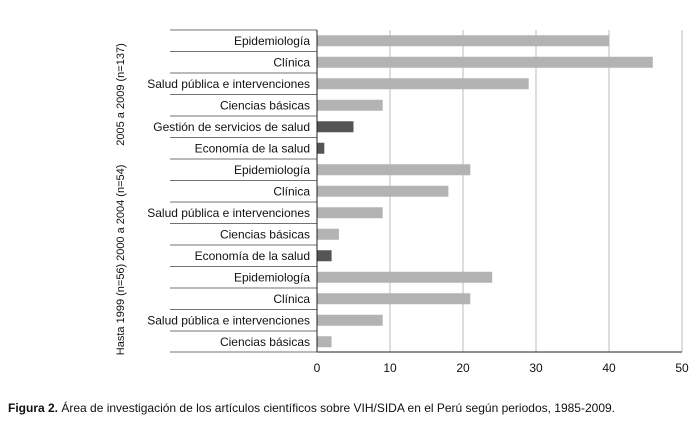  What do you see at coordinates (121, 94) in the screenshot?
I see `group-label: 2005 a 2009 (n=137)` at bounding box center [121, 94].